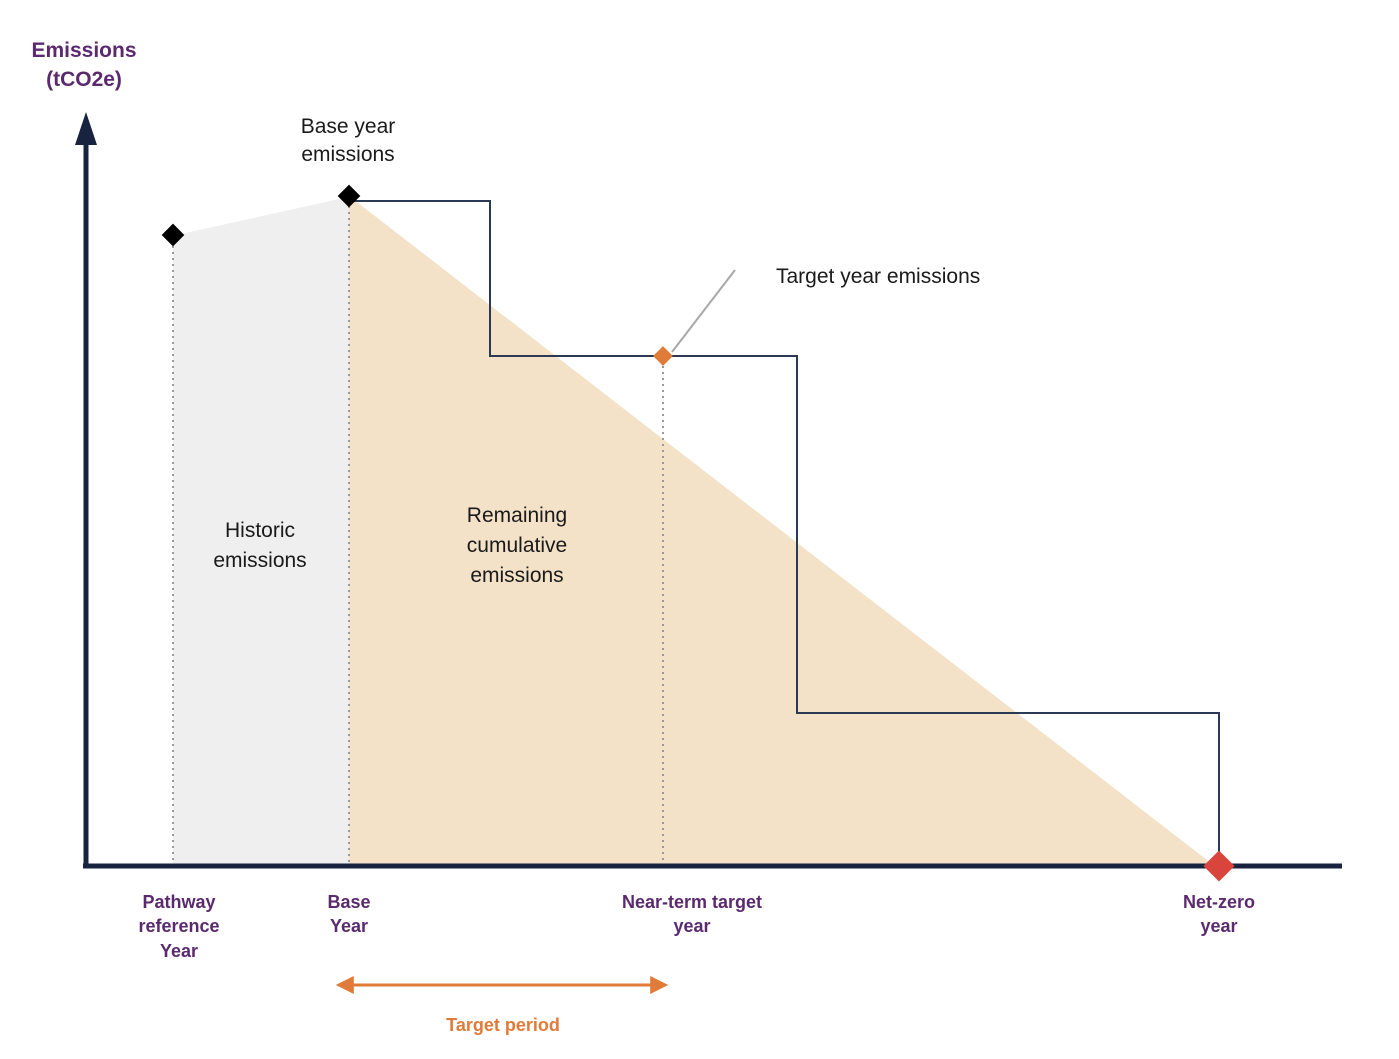  What do you see at coordinates (348, 126) in the screenshot?
I see `base-year-emissions-label-line1: Base year` at bounding box center [348, 126].